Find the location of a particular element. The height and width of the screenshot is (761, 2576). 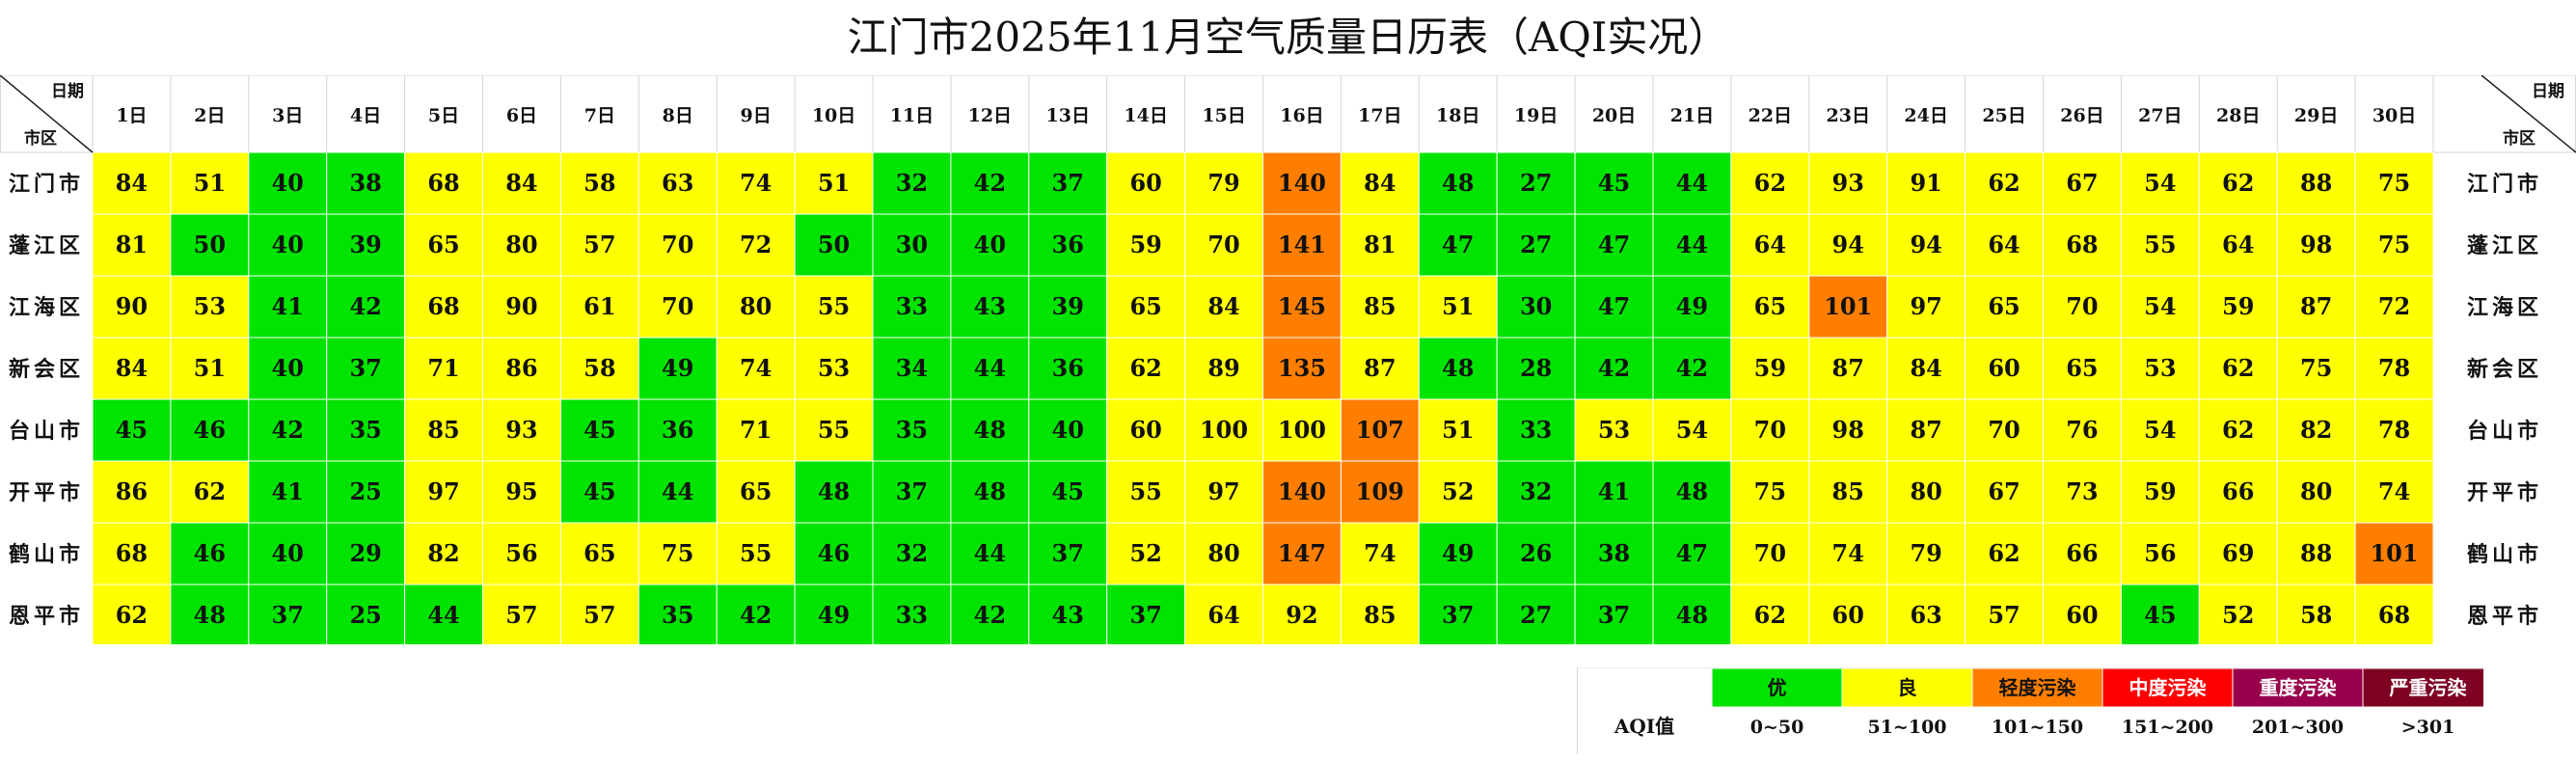

aqi-value: 78 is located at coordinates (2394, 368).